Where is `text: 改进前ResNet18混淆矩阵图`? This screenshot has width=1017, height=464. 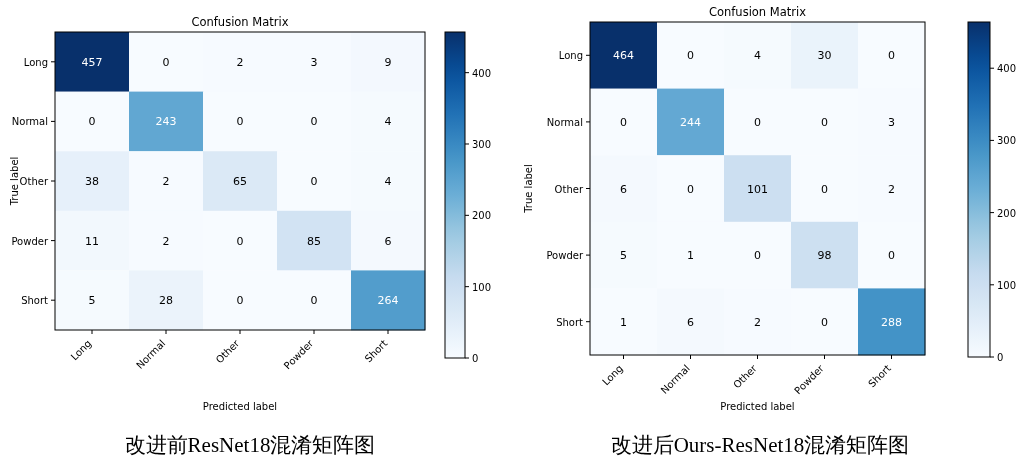 text: 改进前ResNet18混淆矩阵图 is located at coordinates (250, 445).